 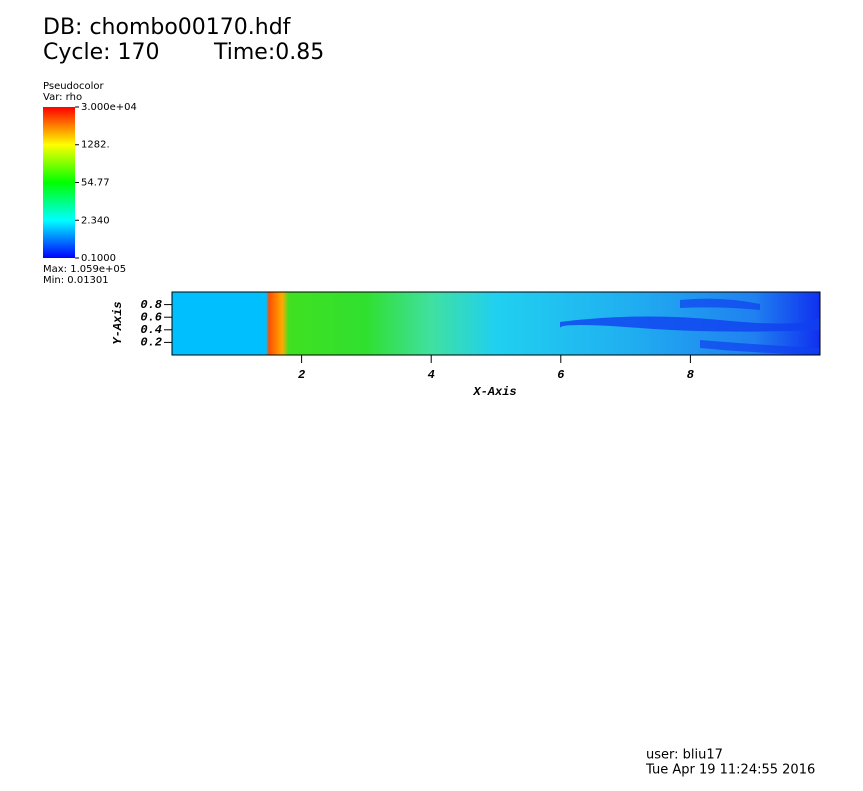 What do you see at coordinates (496, 323) in the screenshot?
I see `plot-frame` at bounding box center [496, 323].